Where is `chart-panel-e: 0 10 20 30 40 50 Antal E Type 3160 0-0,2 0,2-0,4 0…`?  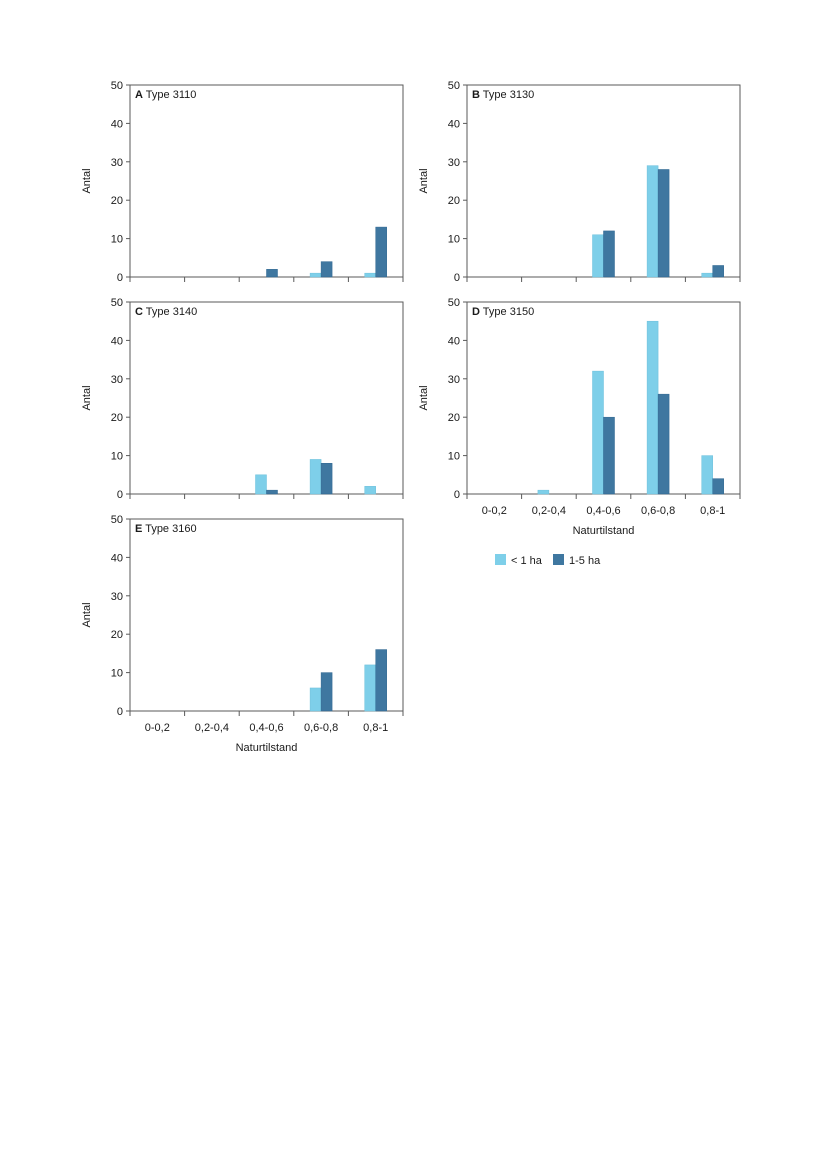
chart-panel-e: 0 10 20 30 40 50 Antal E Type 3160 0-0,2 0,2-0,4 0… is located at coordinates (242, 634).